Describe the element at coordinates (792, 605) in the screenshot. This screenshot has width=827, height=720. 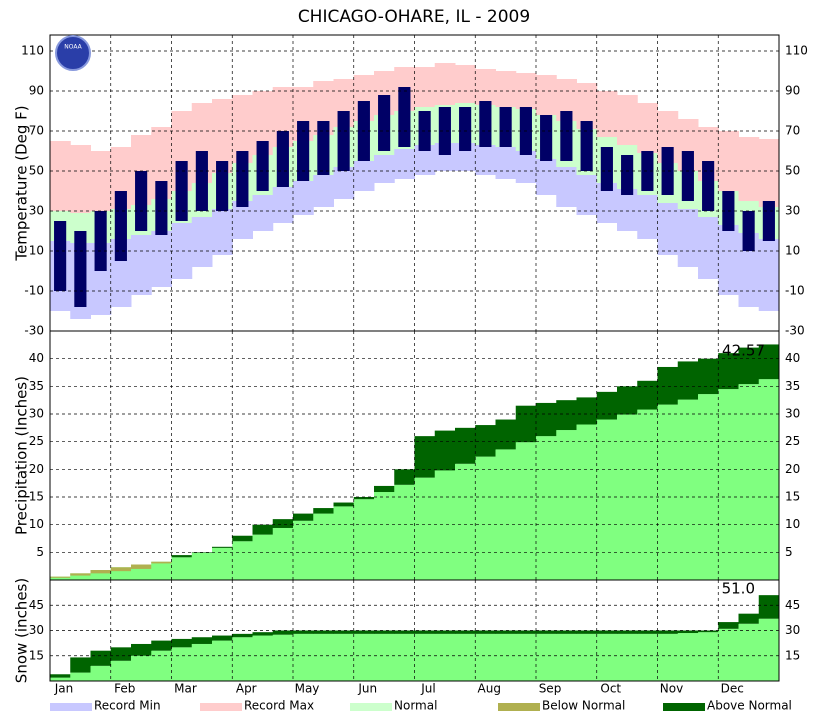
I see `y-tick-label-right: 45` at that location.